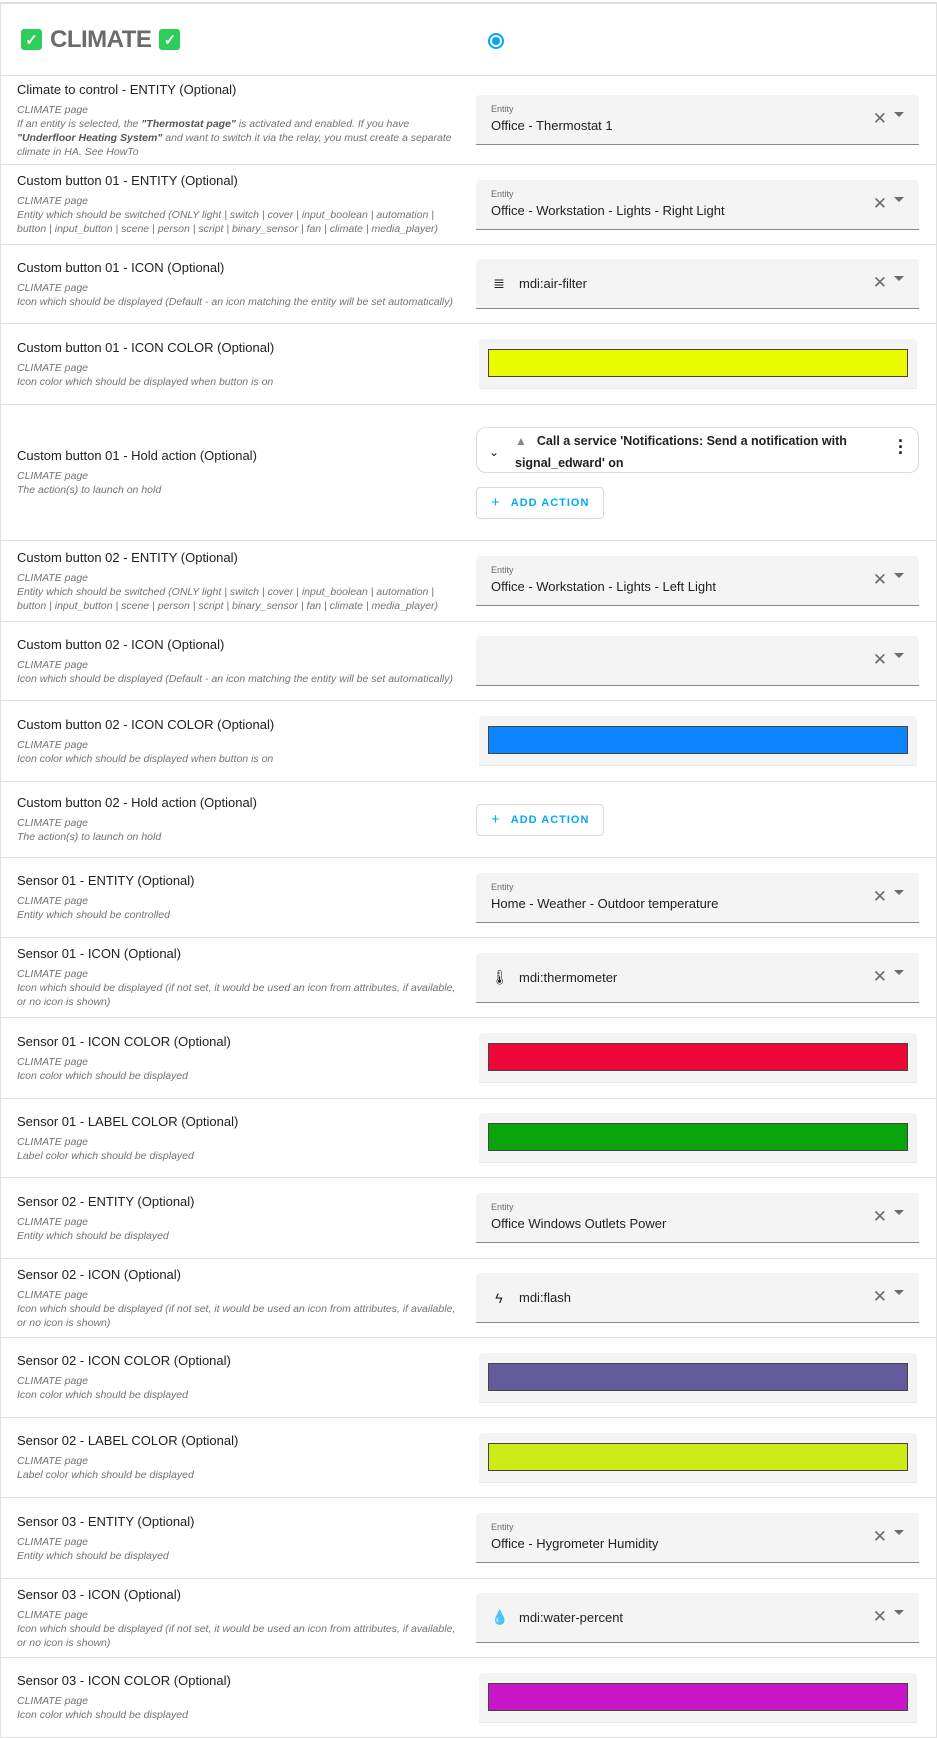 Image resolution: width=937 pixels, height=1738 pixels. I want to click on setting-control: Entity Office - Hygrometer Humidity ✕, so click(706, 1538).